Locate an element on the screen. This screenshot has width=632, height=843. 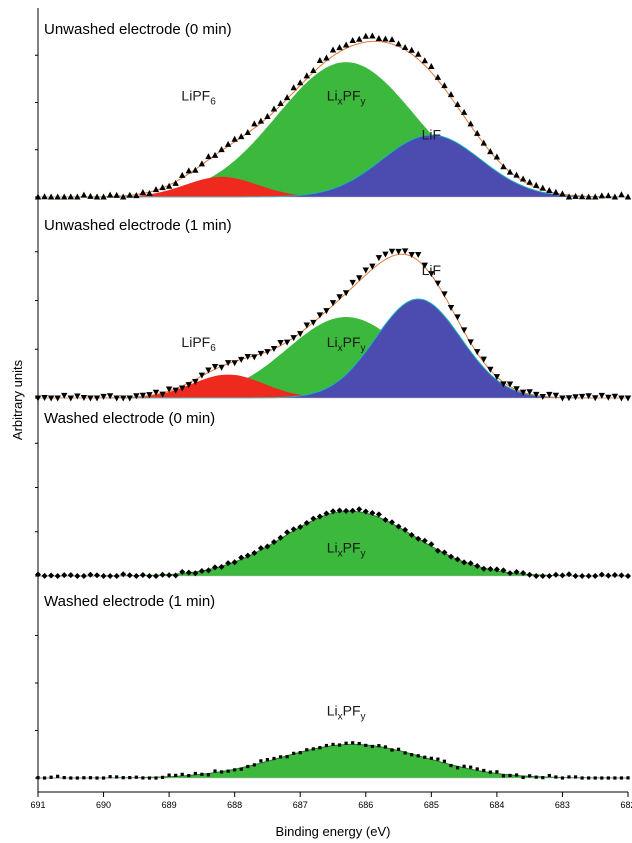
x-tick-label: 690 is located at coordinates (103, 805).